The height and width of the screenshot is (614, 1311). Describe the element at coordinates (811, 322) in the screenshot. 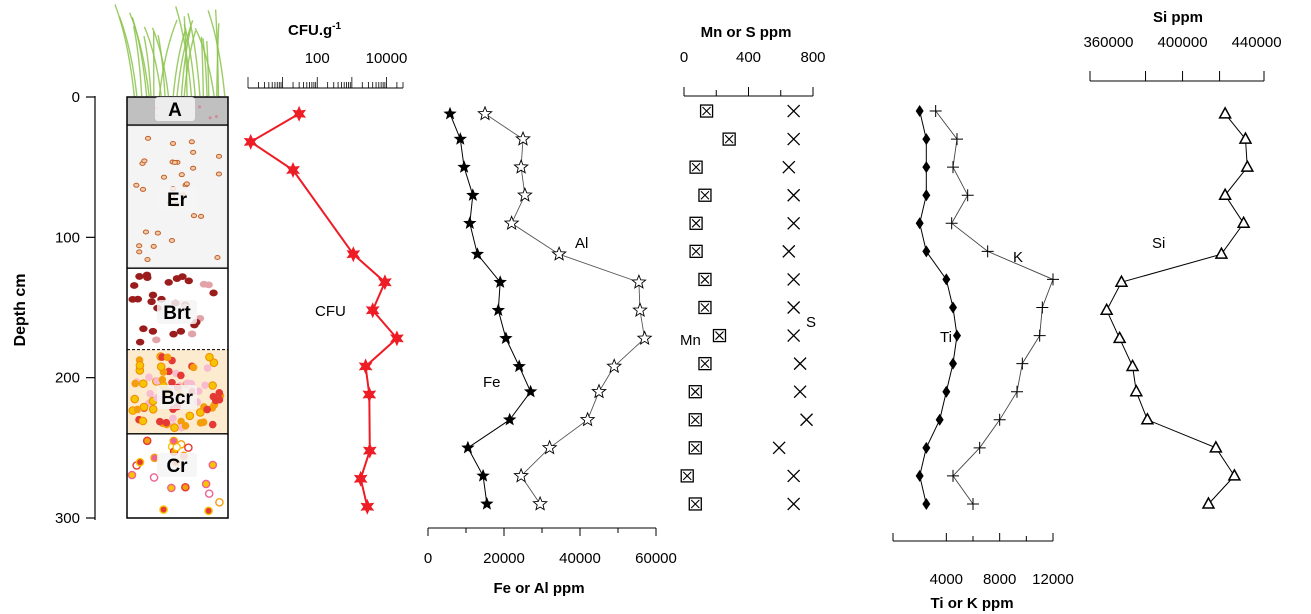

I see `s-series-label: S` at that location.